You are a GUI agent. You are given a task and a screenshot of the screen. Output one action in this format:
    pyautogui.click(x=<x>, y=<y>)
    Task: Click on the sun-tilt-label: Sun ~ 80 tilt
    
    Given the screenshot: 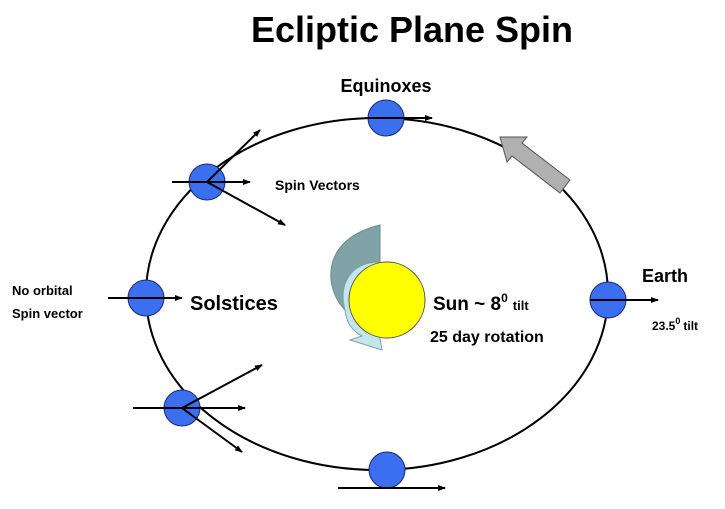 What is the action you would take?
    pyautogui.click(x=481, y=303)
    